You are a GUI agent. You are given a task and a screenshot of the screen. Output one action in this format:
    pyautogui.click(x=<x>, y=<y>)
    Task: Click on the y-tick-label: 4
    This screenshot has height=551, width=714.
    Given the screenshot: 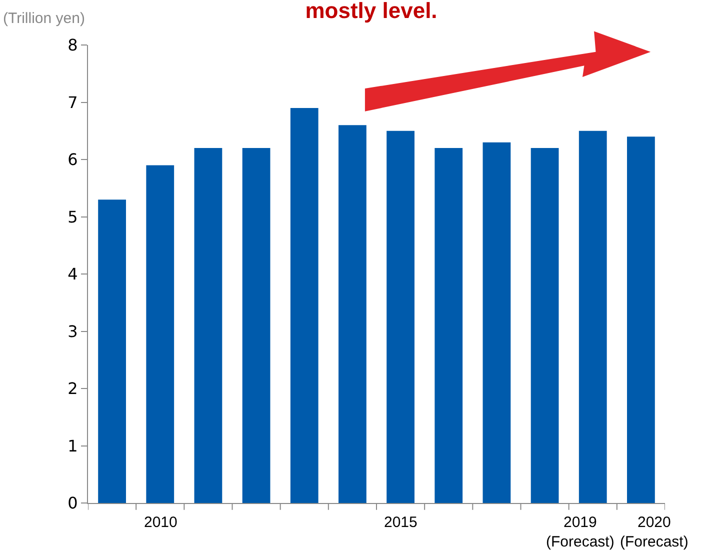 What is the action you would take?
    pyautogui.click(x=73, y=274)
    